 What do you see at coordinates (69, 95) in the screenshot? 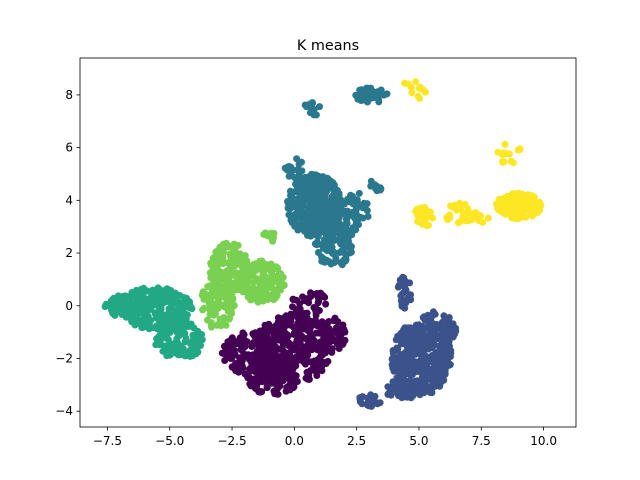
I see `y-tick-label: 8` at bounding box center [69, 95].